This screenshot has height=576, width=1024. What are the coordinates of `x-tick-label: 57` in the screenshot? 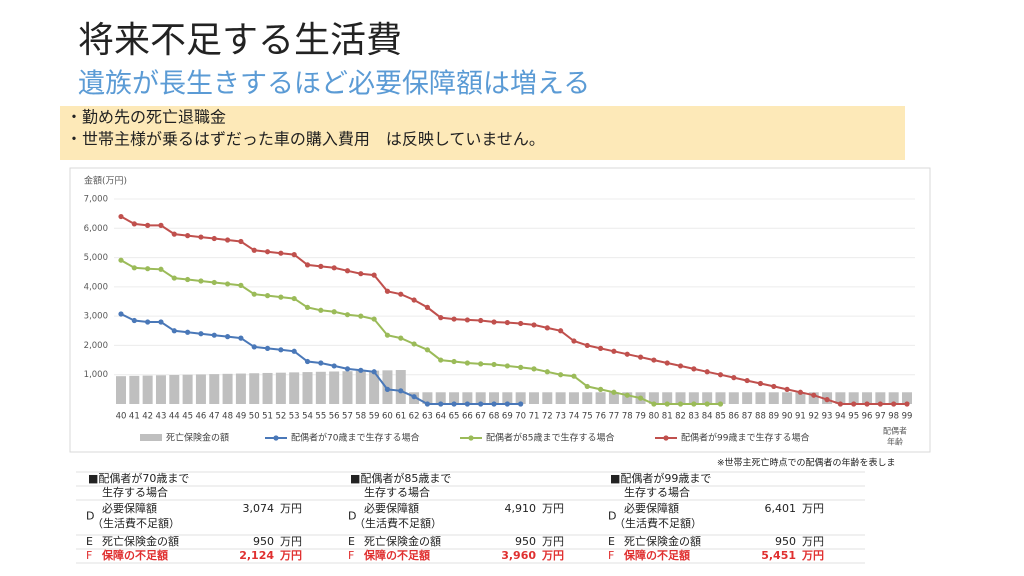 It's located at (347, 417).